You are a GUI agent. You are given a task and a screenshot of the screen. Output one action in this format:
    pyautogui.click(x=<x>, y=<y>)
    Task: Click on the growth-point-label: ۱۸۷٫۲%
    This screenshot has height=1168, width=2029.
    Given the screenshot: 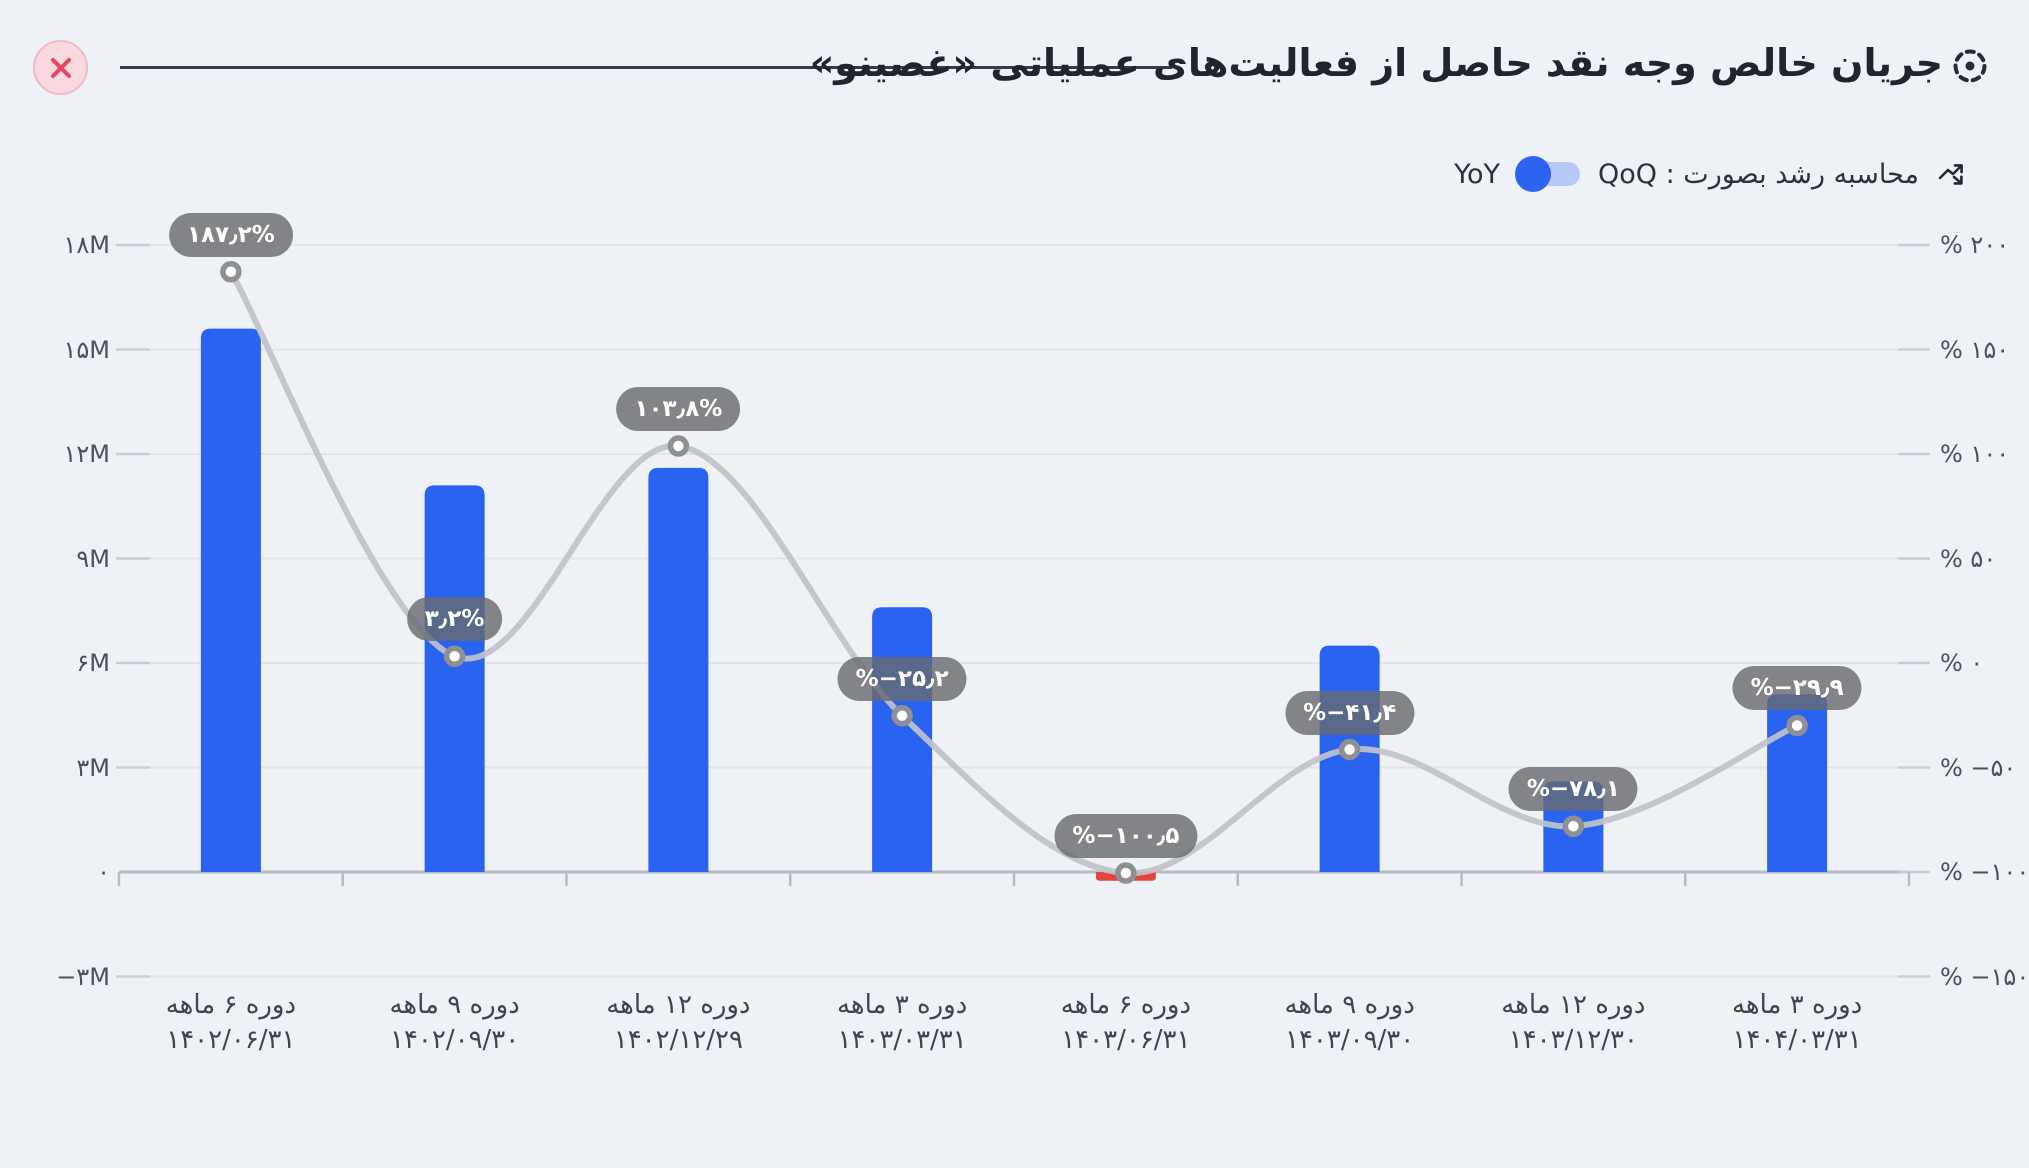 What is the action you would take?
    pyautogui.click(x=230, y=234)
    